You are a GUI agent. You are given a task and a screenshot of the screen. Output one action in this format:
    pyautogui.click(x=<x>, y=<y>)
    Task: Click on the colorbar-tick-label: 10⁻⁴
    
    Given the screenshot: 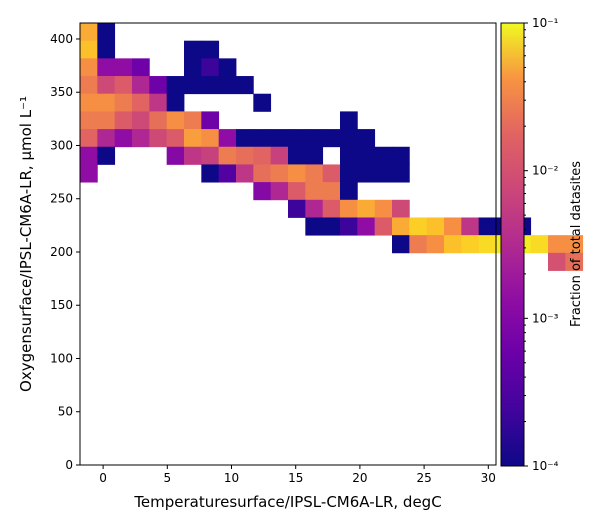 What is the action you would take?
    pyautogui.click(x=545, y=466)
    